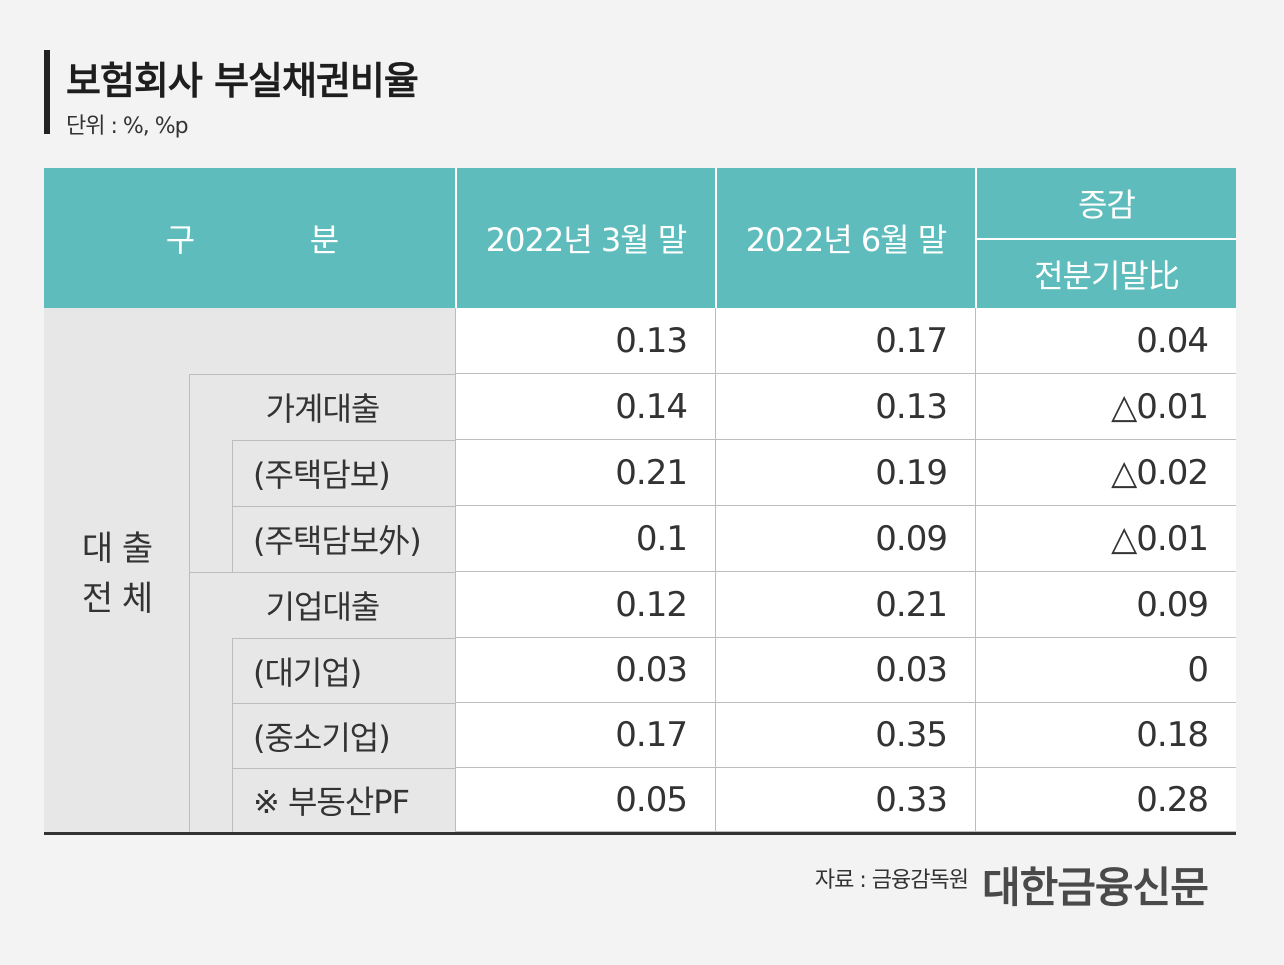 The image size is (1284, 965). What do you see at coordinates (891, 880) in the screenshot?
I see `source-note: 자료 : 금융감독원` at bounding box center [891, 880].